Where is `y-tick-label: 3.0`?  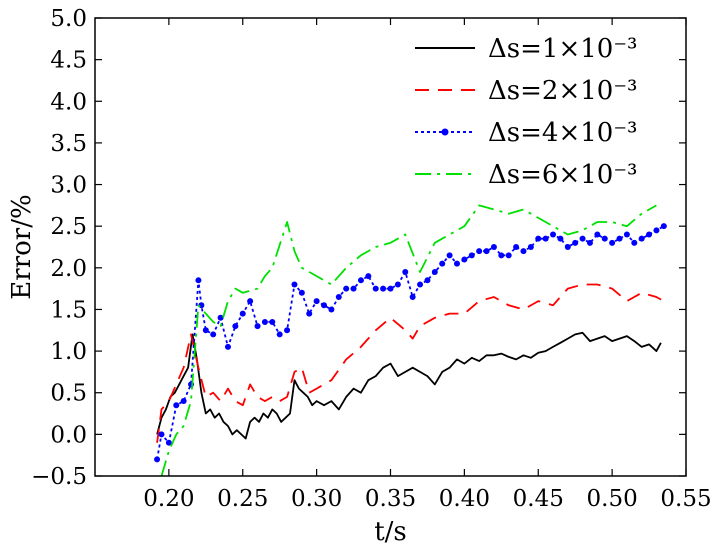 y-tick-label: 3.0 is located at coordinates (68, 186).